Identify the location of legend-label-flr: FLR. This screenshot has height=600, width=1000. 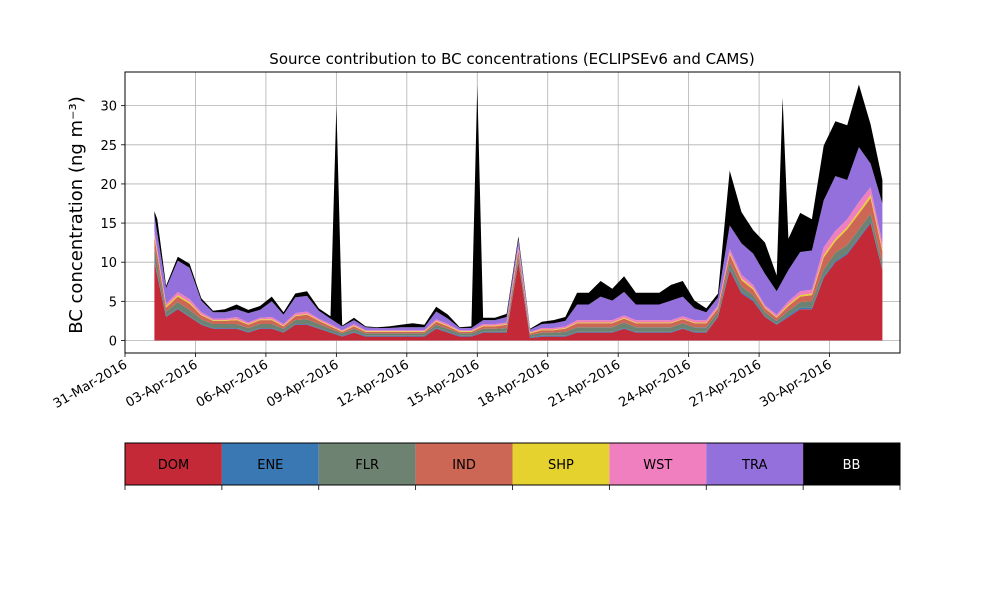
(367, 465).